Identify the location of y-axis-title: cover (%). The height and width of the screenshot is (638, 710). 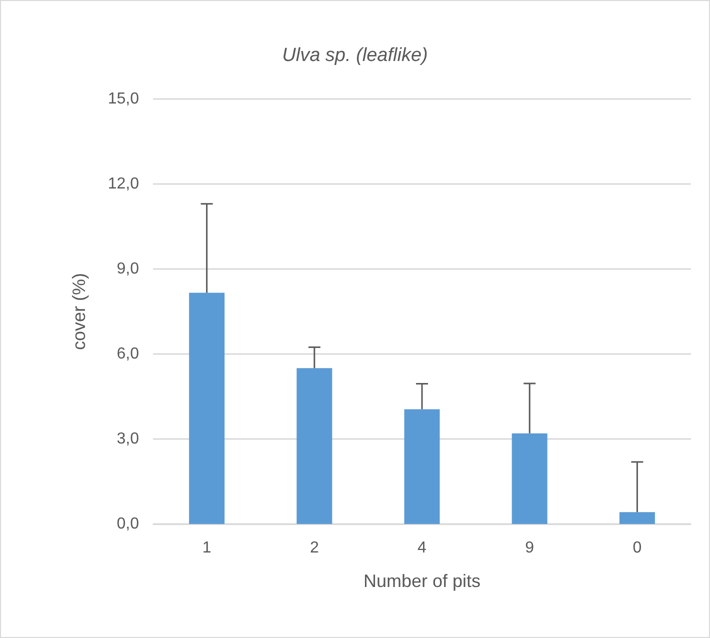
(79, 311).